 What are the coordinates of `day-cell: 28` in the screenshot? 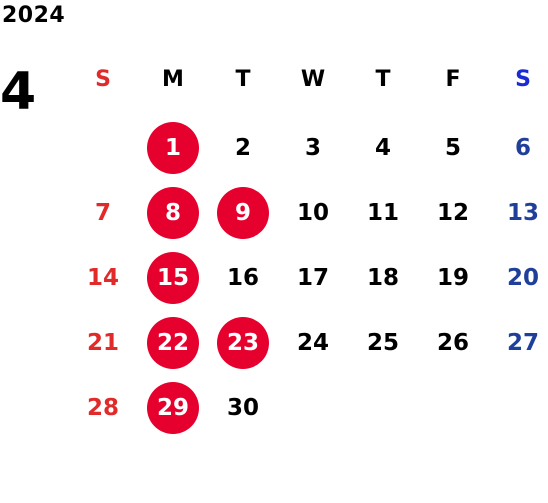 It's located at (103, 408).